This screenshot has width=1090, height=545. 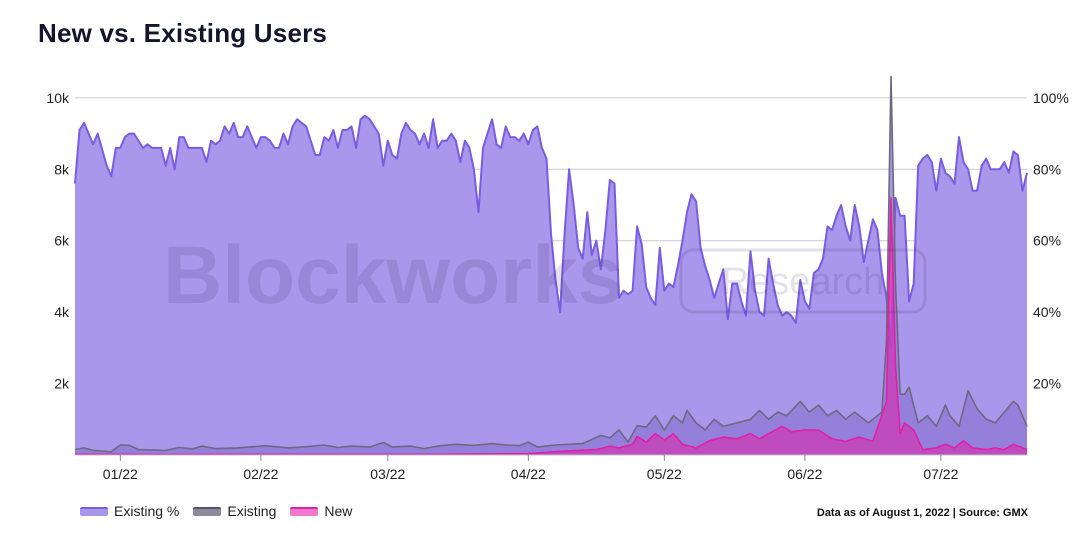 I want to click on legend-label-existing: Existing, so click(x=252, y=511).